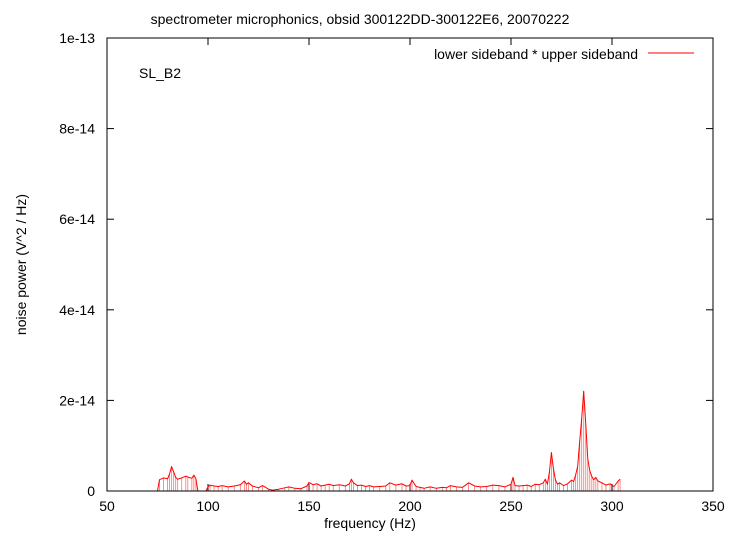  Describe the element at coordinates (21, 264) in the screenshot. I see `y-axis-label: noise power (V^2 / Hz)` at that location.